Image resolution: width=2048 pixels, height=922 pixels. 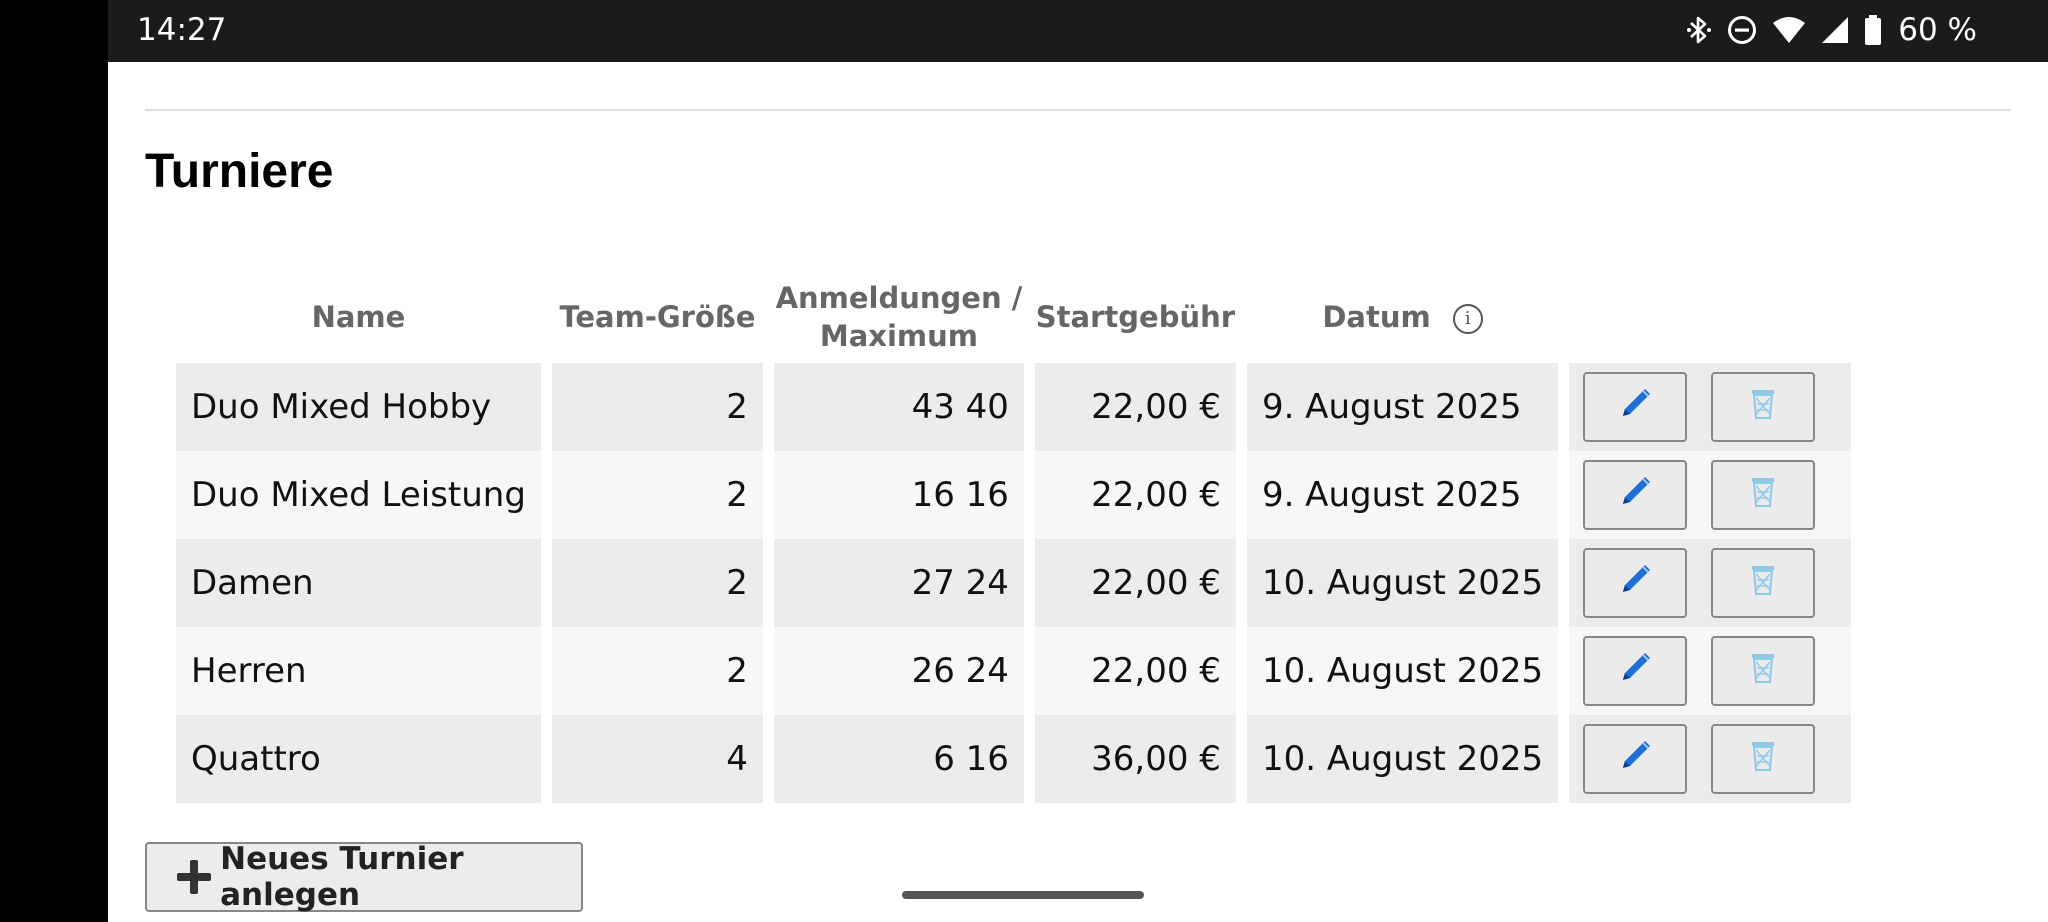 I want to click on new-tournament-label: Neues Turnier anlegen, so click(x=342, y=877).